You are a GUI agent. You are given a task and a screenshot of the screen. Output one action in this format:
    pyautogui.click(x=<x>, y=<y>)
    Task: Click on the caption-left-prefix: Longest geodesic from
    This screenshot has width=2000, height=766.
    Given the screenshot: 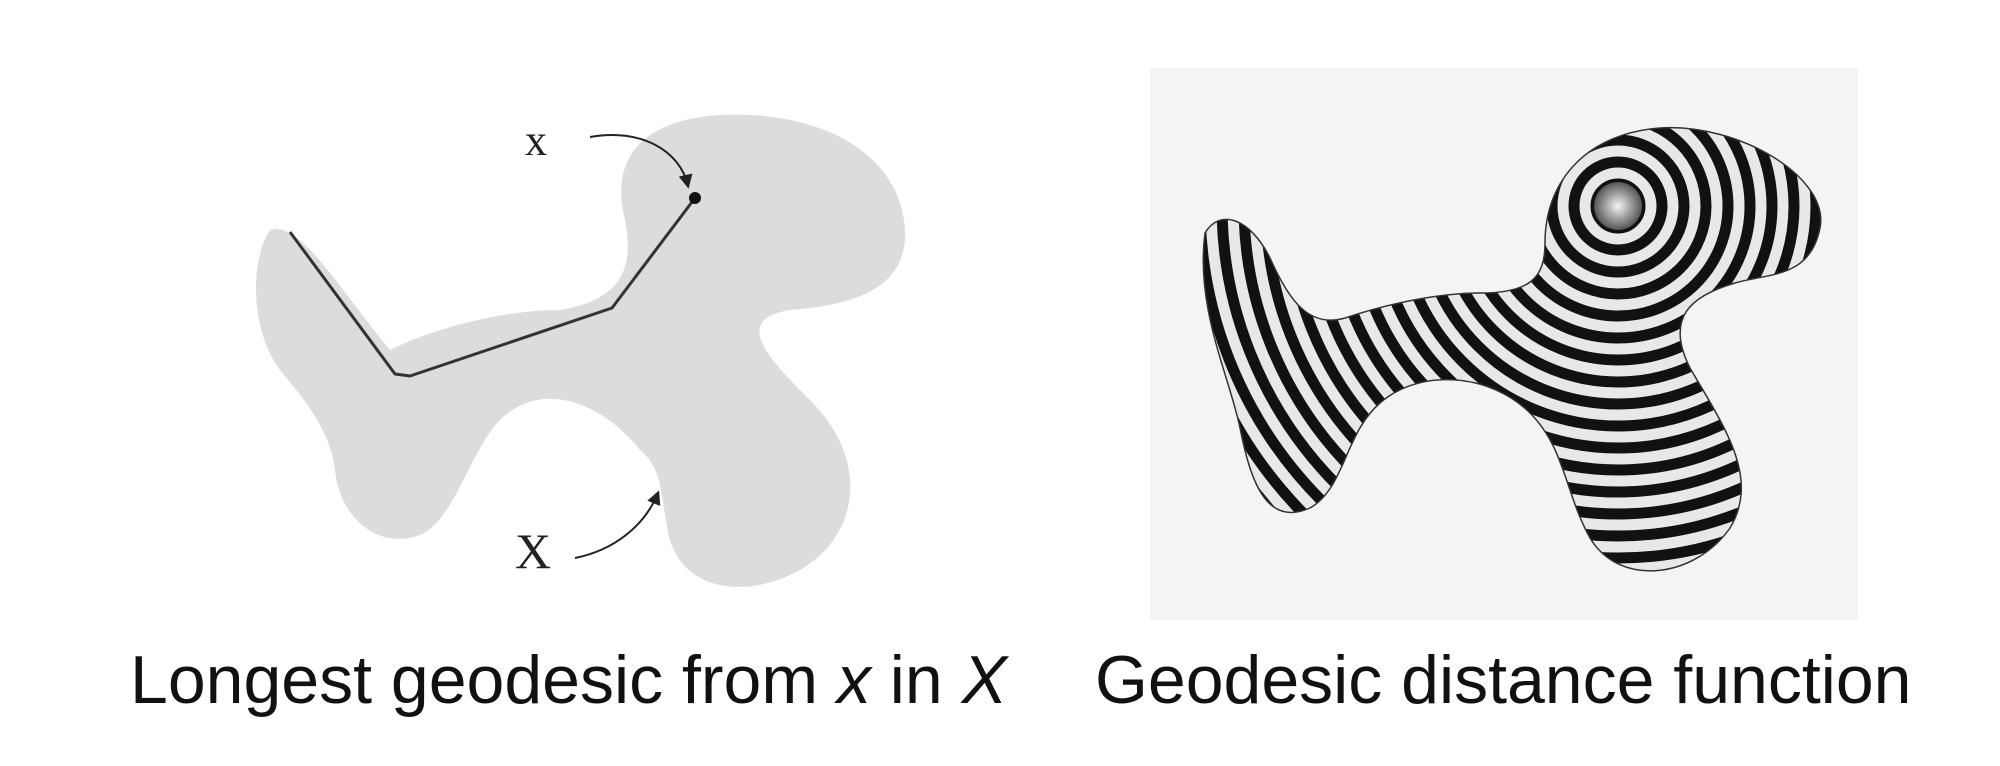 What is the action you would take?
    pyautogui.click(x=483, y=680)
    